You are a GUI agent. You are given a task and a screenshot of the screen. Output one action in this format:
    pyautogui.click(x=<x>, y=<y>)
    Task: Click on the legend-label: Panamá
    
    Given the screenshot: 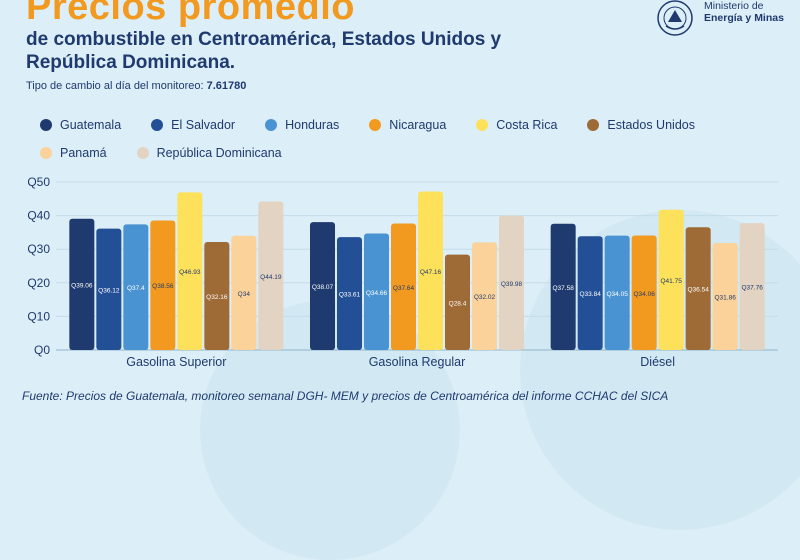 What is the action you would take?
    pyautogui.click(x=83, y=153)
    